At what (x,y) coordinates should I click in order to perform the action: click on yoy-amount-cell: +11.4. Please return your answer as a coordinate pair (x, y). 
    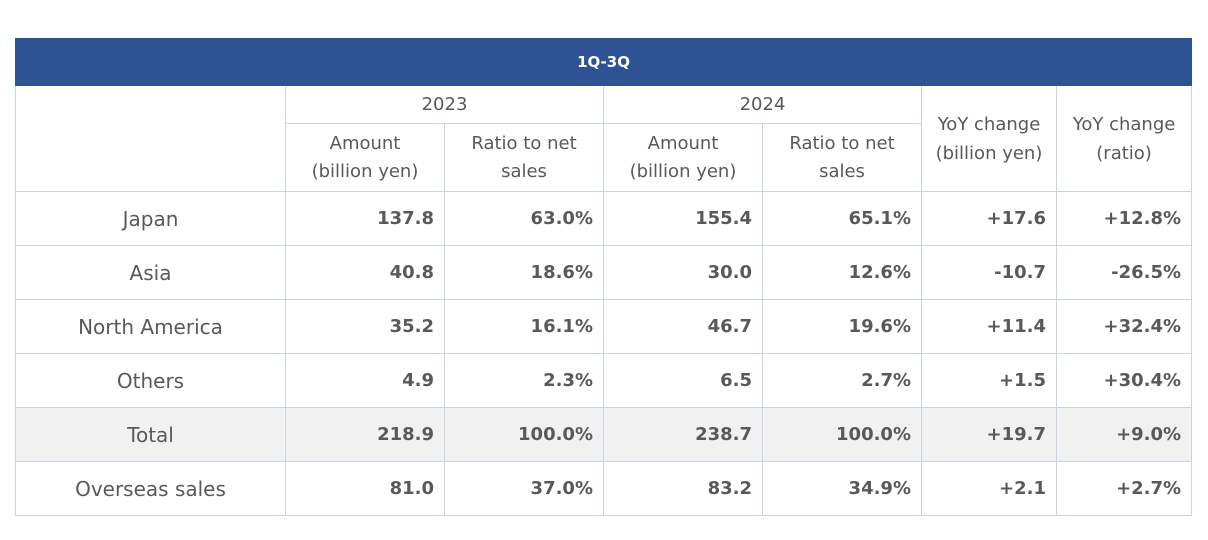
    Looking at the image, I should click on (989, 326).